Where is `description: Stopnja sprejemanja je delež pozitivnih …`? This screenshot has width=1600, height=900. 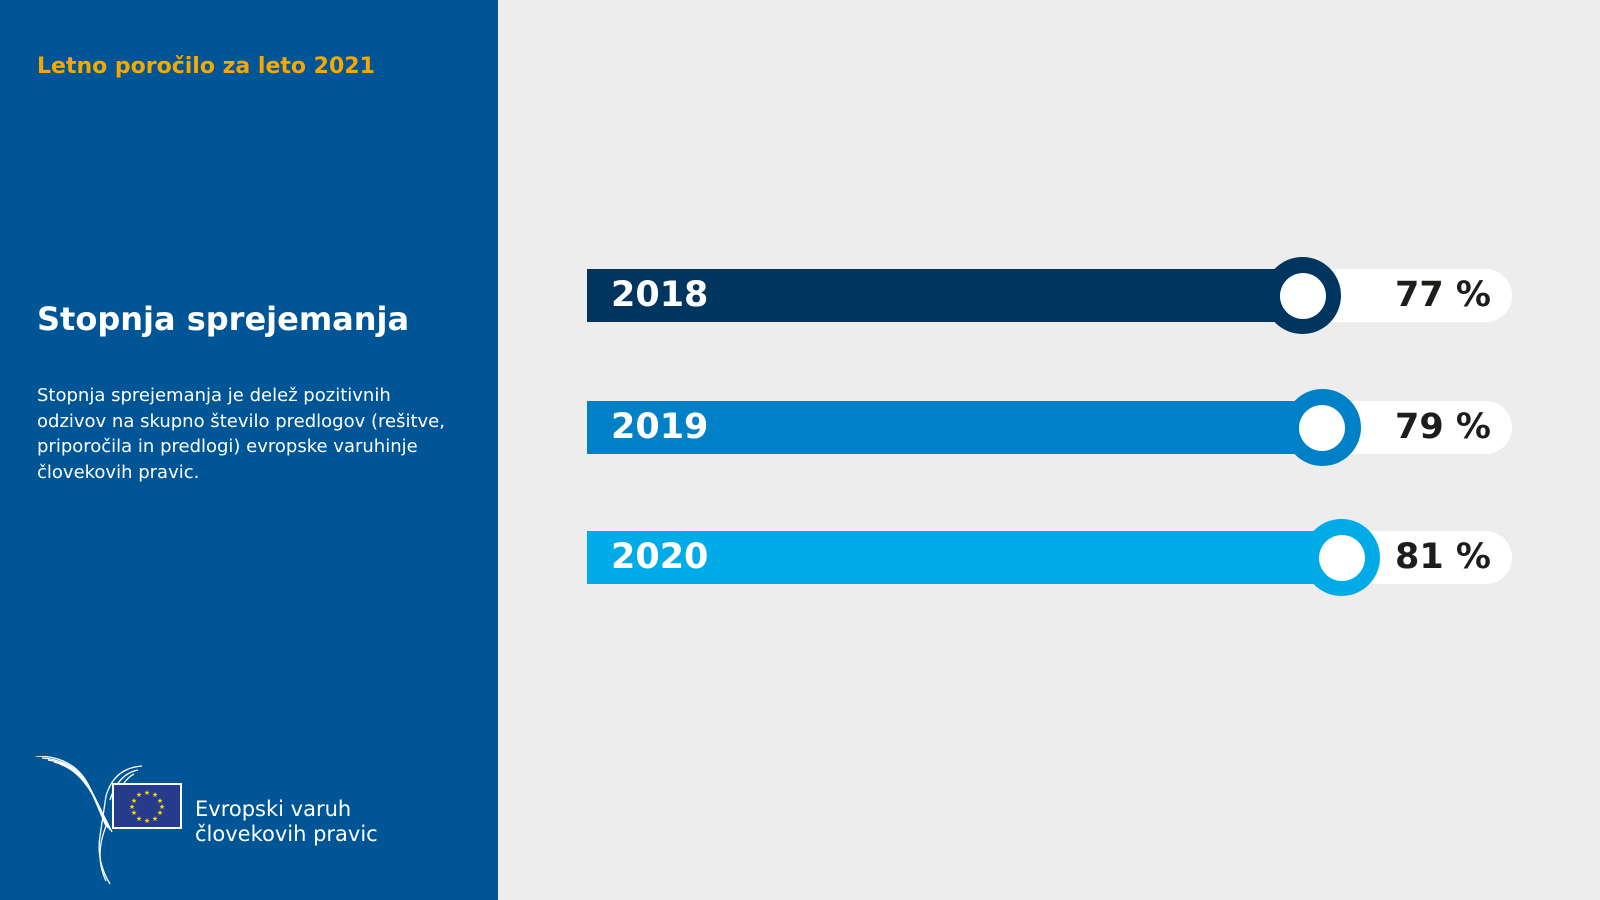 description: Stopnja sprejemanja je delež pozitivnih … is located at coordinates (241, 434).